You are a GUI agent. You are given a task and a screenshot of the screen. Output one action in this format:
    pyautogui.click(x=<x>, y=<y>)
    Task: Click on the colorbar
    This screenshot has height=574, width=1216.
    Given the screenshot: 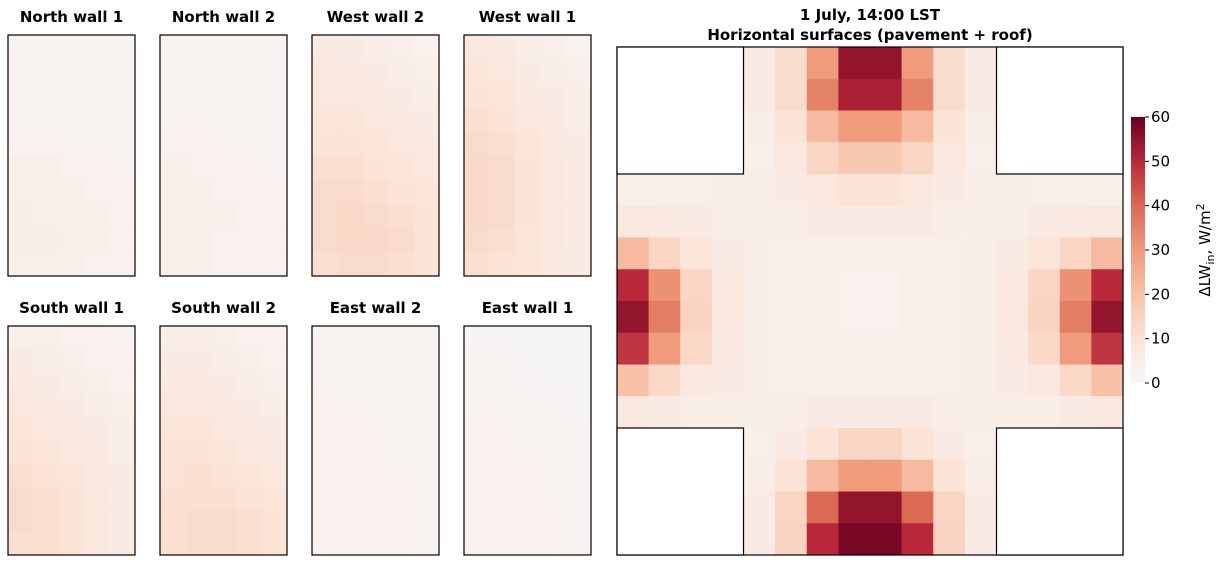 What is the action you would take?
    pyautogui.click(x=1138, y=250)
    